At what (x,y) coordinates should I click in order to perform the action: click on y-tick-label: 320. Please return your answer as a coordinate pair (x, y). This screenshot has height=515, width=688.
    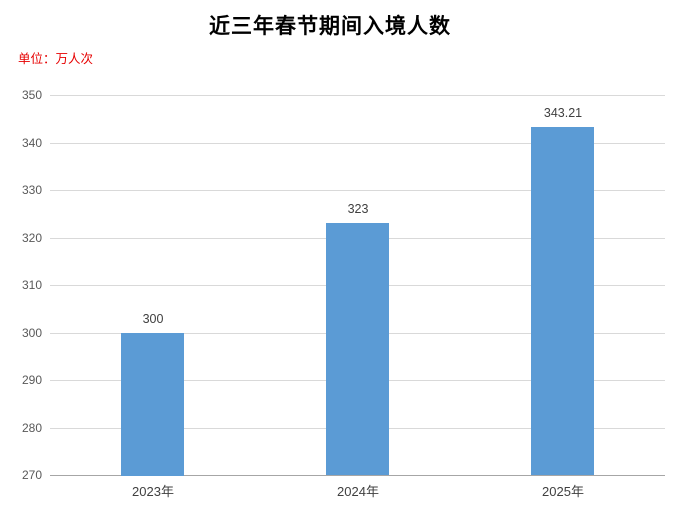
    Looking at the image, I should click on (31, 238).